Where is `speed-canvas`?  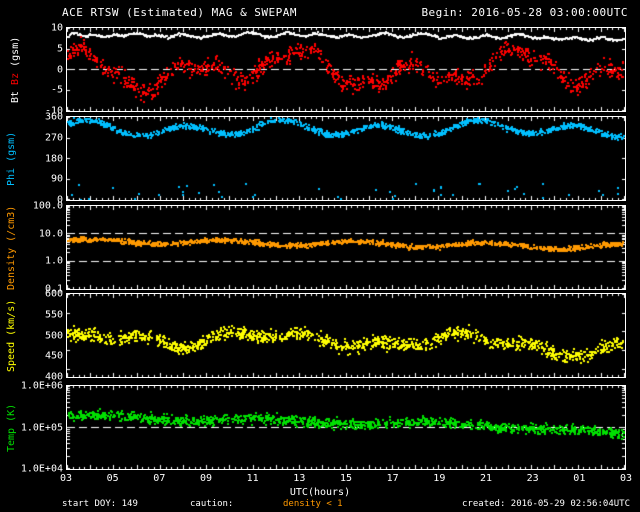 speed-canvas is located at coordinates (346, 335).